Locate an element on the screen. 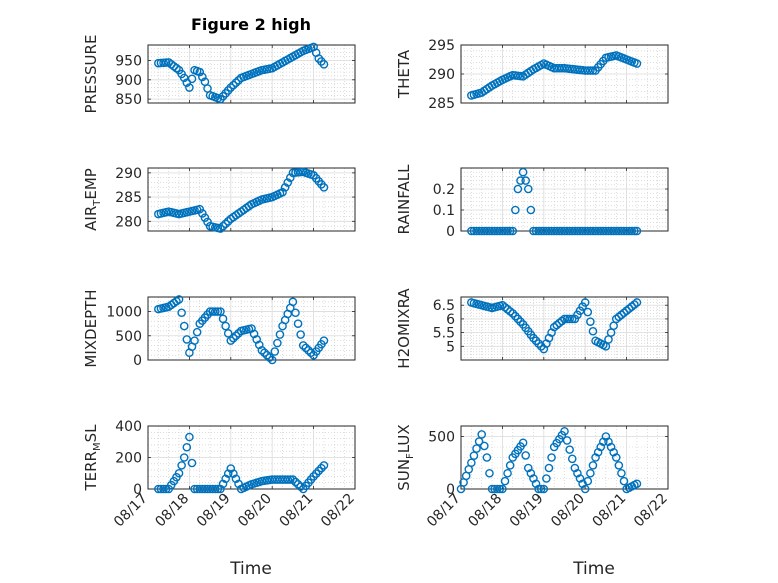 Image resolution: width=778 pixels, height=583 pixels. subplot-4: 0 0.1 0.2 RAINFALL is located at coordinates (532, 202).